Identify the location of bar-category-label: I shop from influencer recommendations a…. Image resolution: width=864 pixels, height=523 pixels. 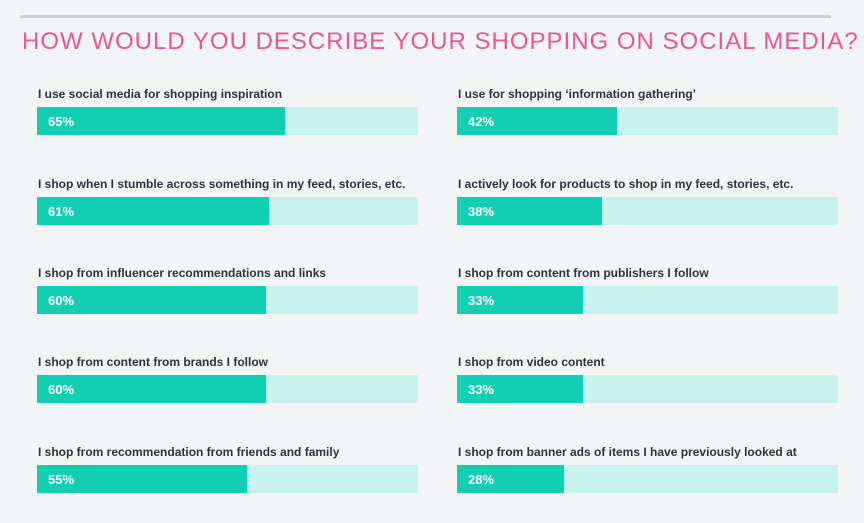
(182, 273).